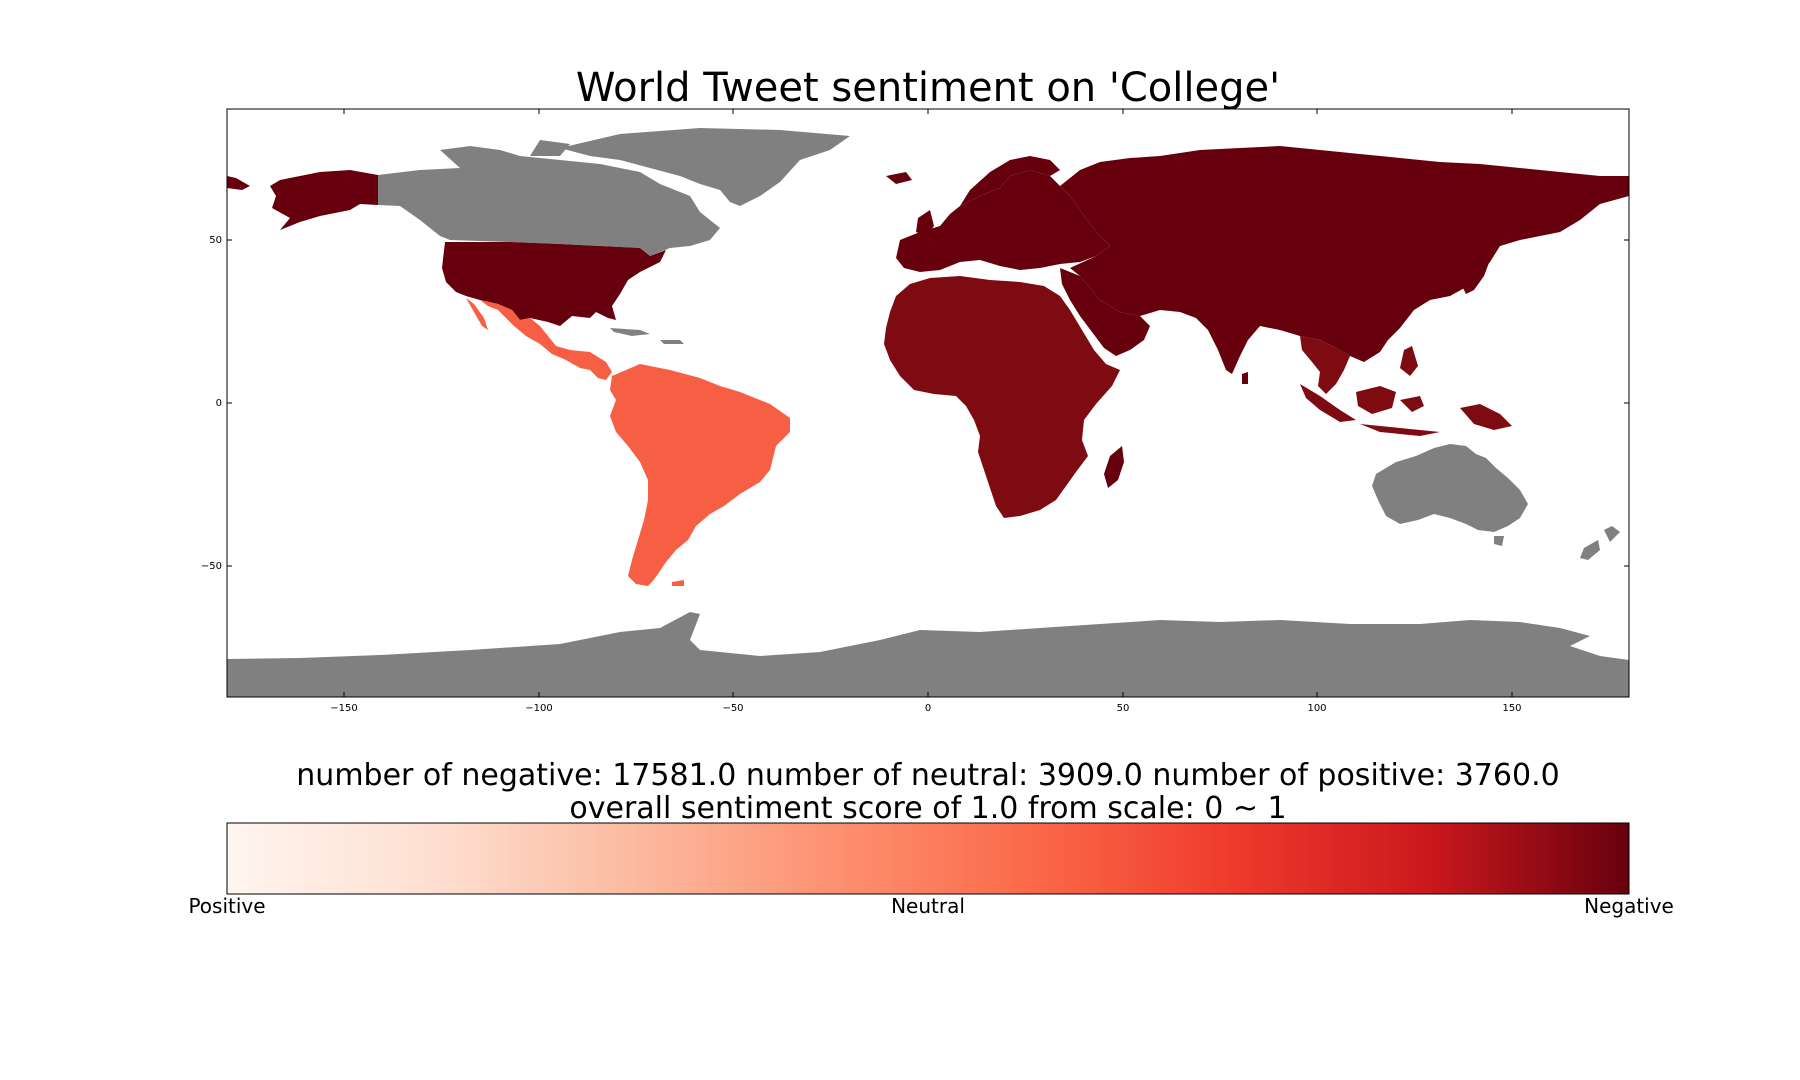 This screenshot has height=1080, width=1800. What do you see at coordinates (545, 154) in the screenshot?
I see `region-arctic-islands` at bounding box center [545, 154].